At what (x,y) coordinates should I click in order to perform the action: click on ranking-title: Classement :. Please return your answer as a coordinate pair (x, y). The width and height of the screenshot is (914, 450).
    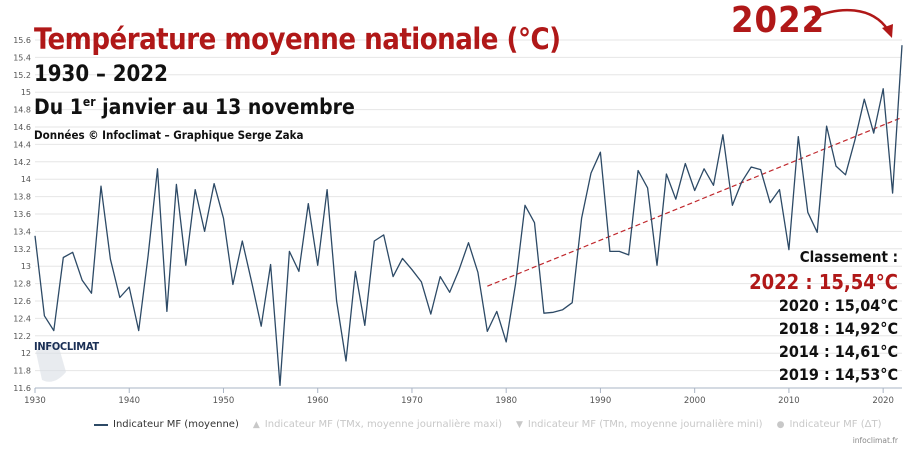
    Looking at the image, I should click on (848, 257).